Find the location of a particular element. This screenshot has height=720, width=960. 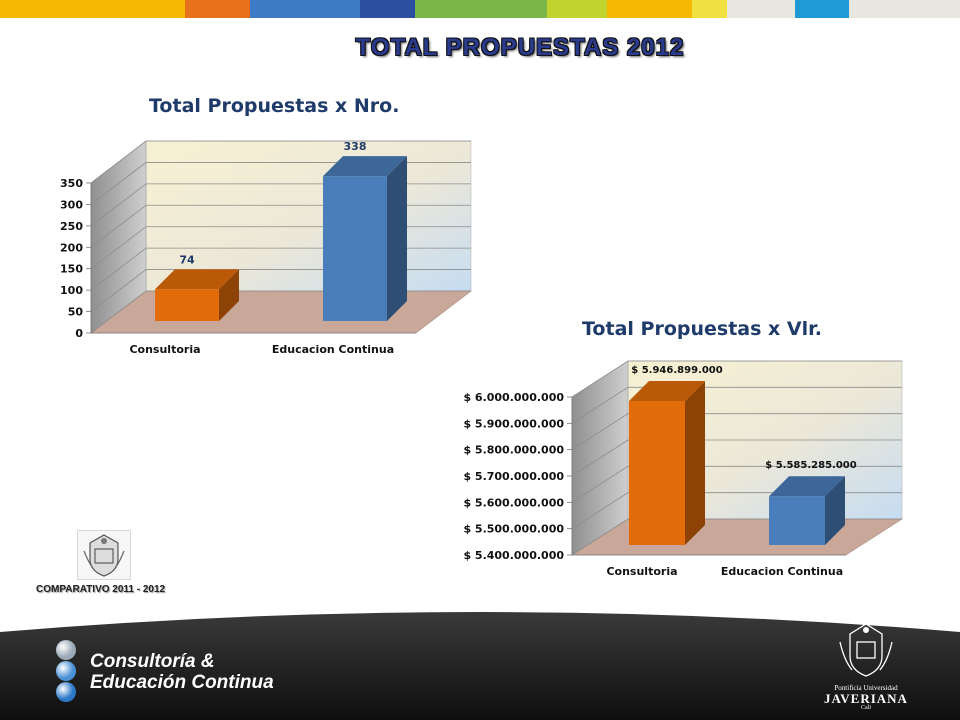

y-tick-label: $ 5.900.000.000 is located at coordinates (513, 423).